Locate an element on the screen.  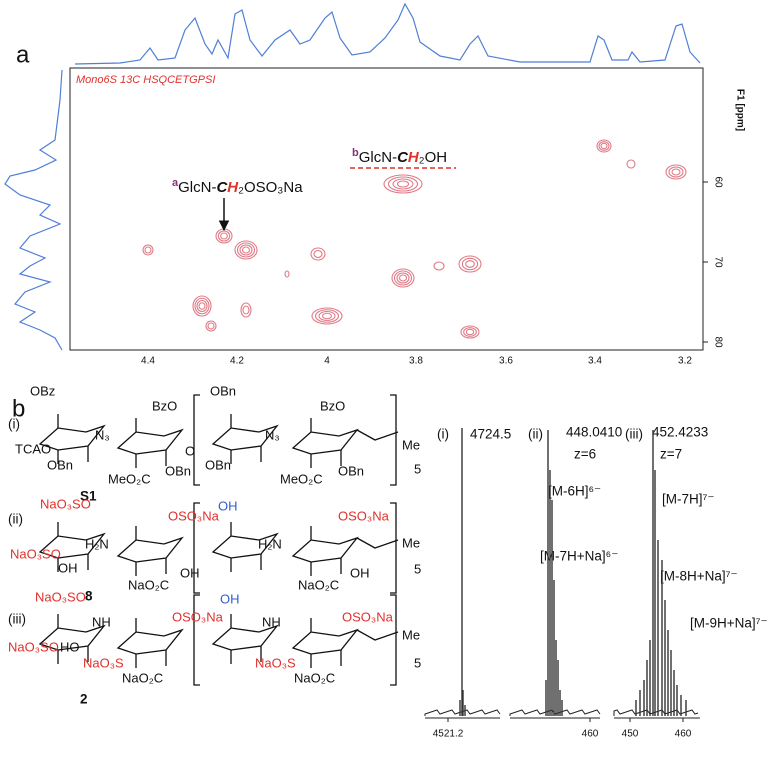
text: ₂OH is located at coordinates (433, 157).